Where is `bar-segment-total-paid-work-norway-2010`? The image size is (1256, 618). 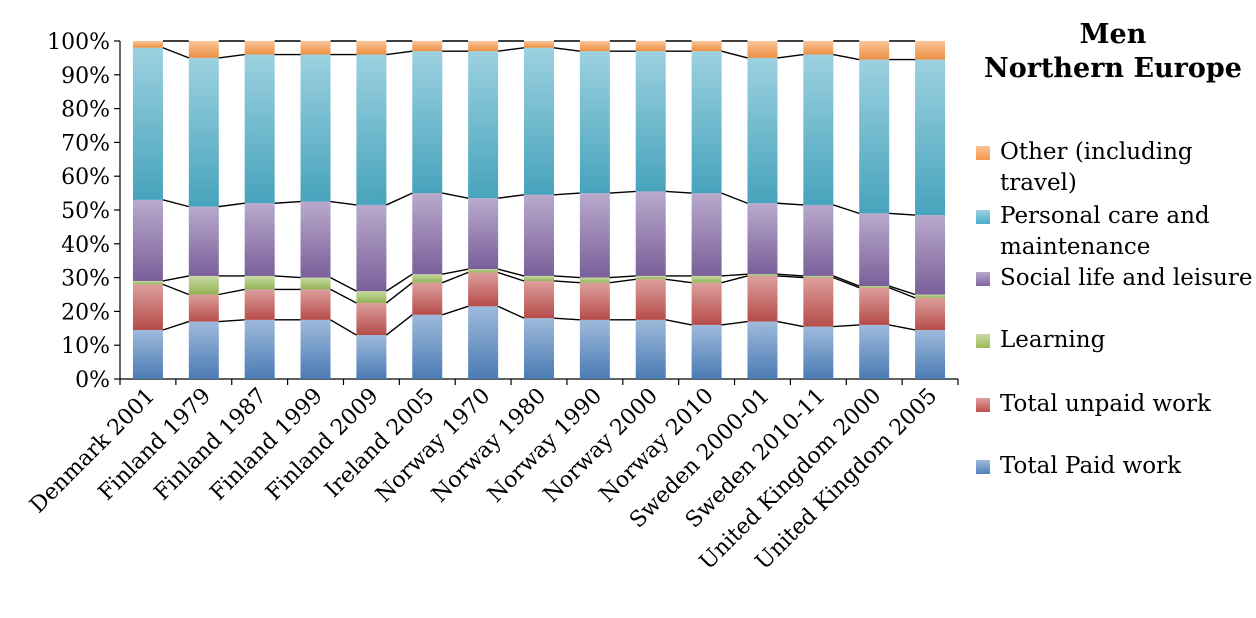 bar-segment-total-paid-work-norway-2010 is located at coordinates (706, 351).